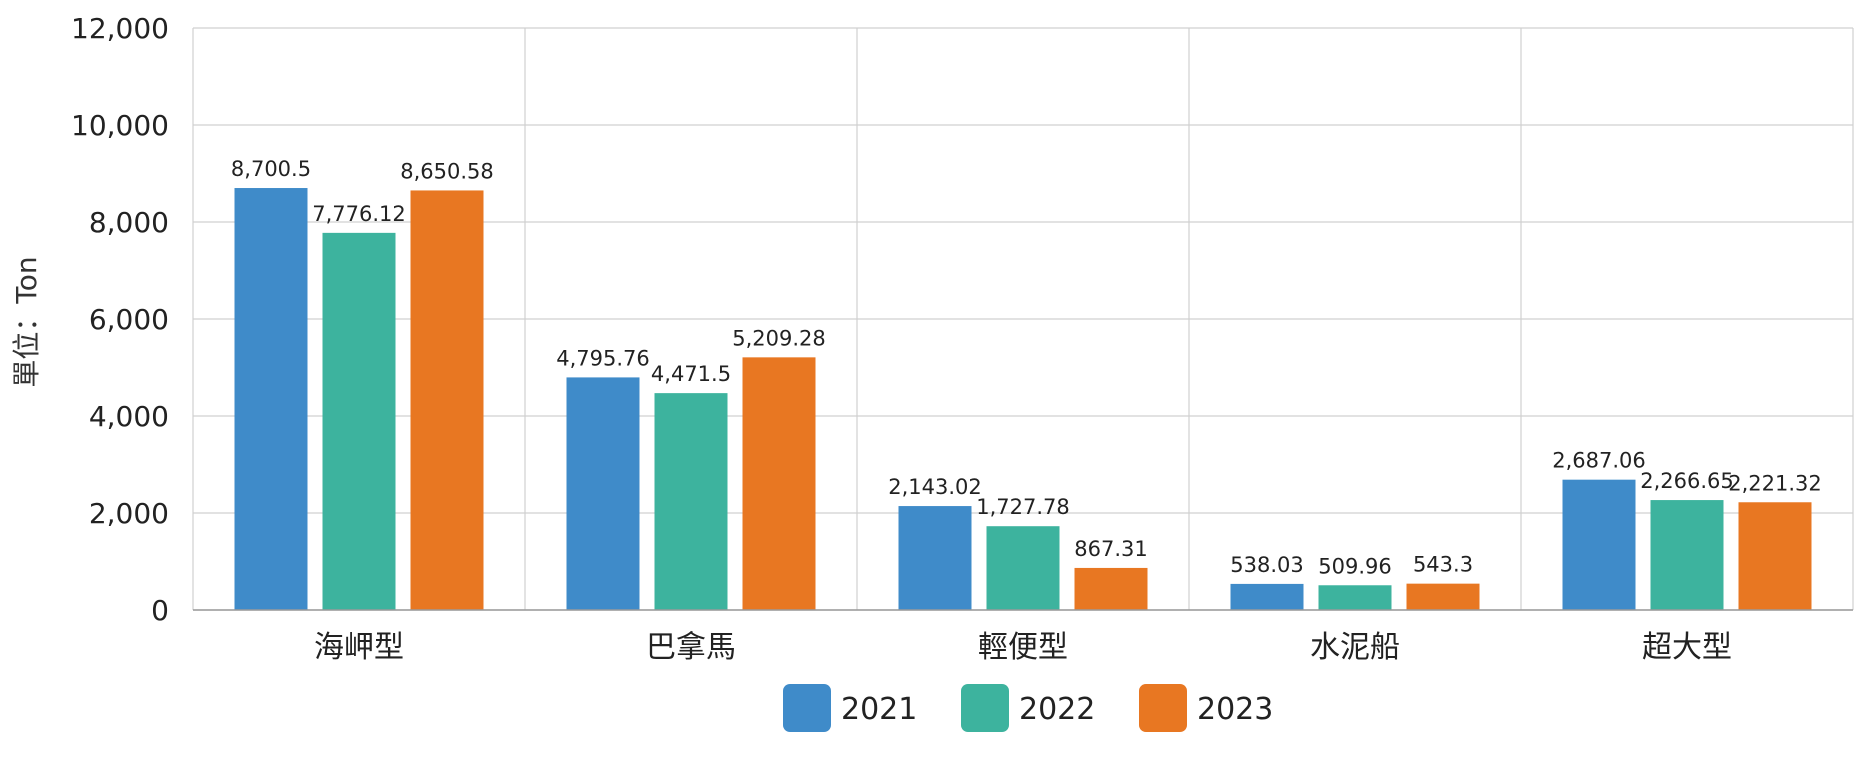 The width and height of the screenshot is (1871, 775). I want to click on y-tick-label: 10,000, so click(120, 125).